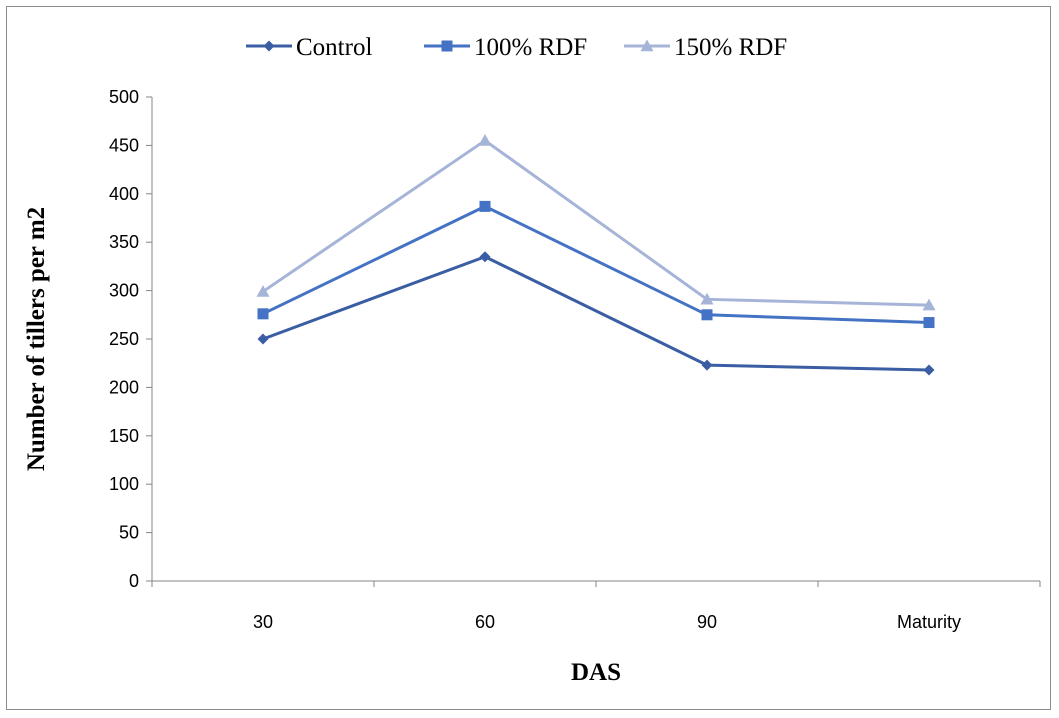 This screenshot has height=718, width=1059. I want to click on x-tick-label: 30, so click(263, 622).